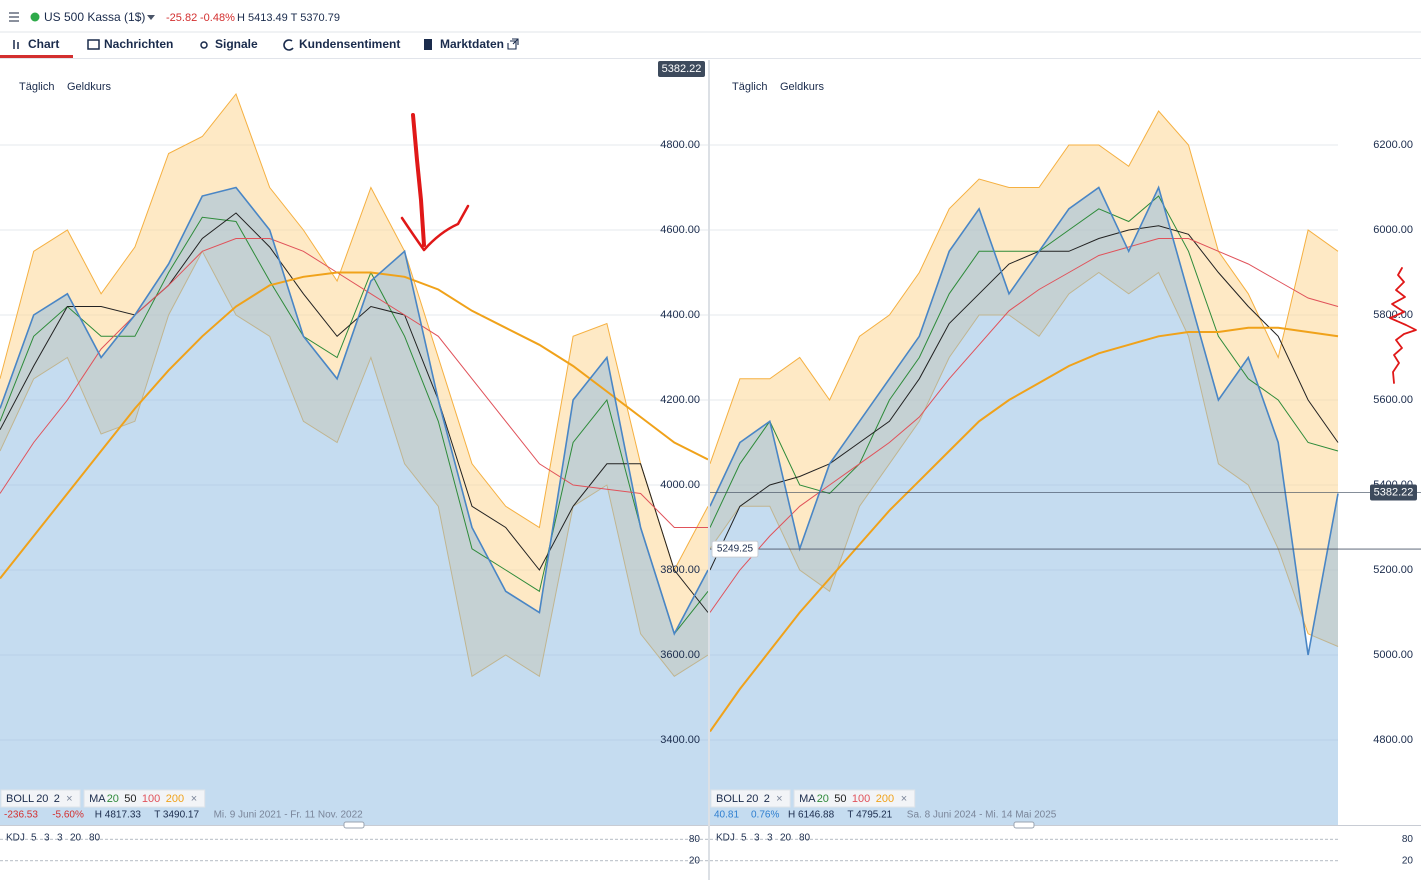 This screenshot has height=880, width=1421. I want to click on header-bar, so click(710, 16).